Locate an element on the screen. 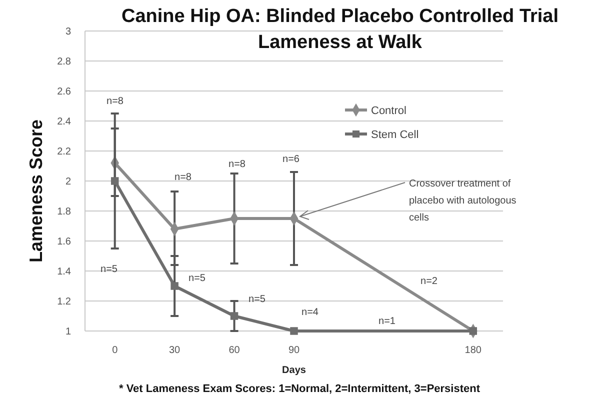 This screenshot has width=589, height=401. y-tick-label: 1.2 is located at coordinates (64, 302).